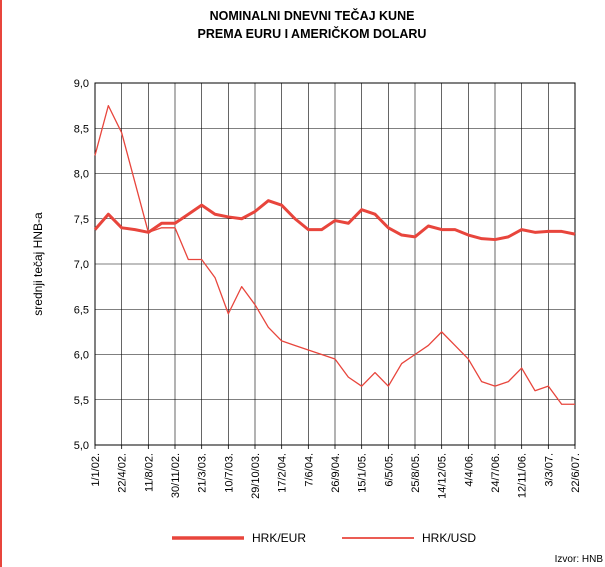  Describe the element at coordinates (149, 472) in the screenshot. I see `x-tick-label: 11/8/02.` at that location.